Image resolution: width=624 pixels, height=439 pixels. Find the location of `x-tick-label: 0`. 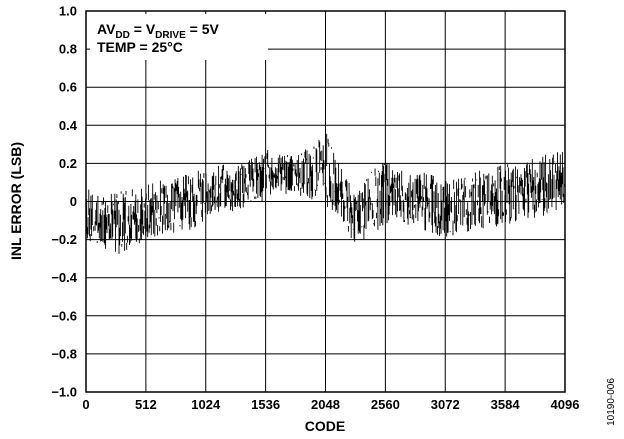

x-tick-label: 0 is located at coordinates (85, 404).